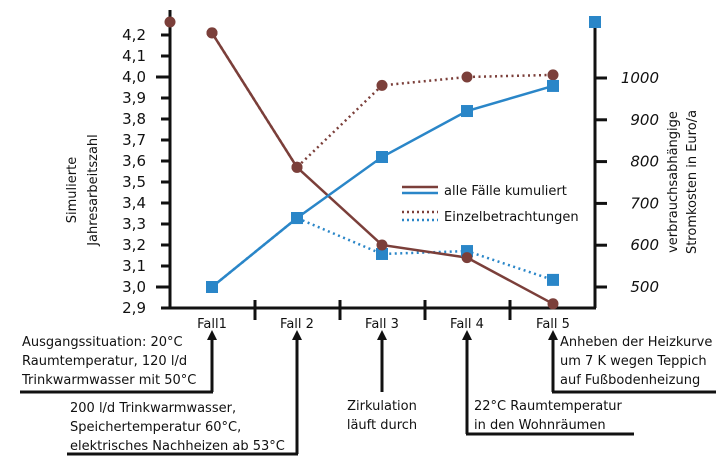 This screenshot has width=728, height=462. I want to click on right-axis-square-marker, so click(595, 22).